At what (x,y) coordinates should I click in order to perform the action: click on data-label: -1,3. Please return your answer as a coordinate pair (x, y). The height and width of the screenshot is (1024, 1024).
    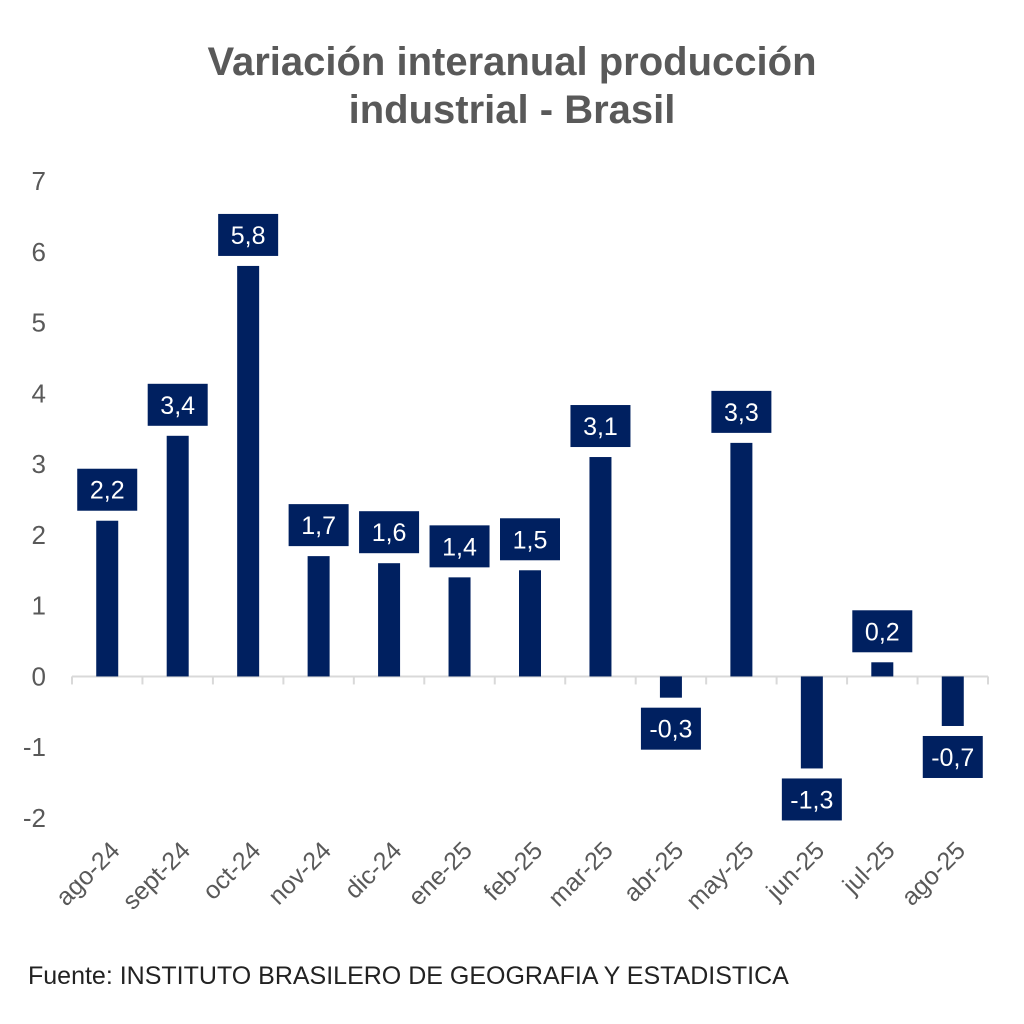
    Looking at the image, I should click on (811, 800).